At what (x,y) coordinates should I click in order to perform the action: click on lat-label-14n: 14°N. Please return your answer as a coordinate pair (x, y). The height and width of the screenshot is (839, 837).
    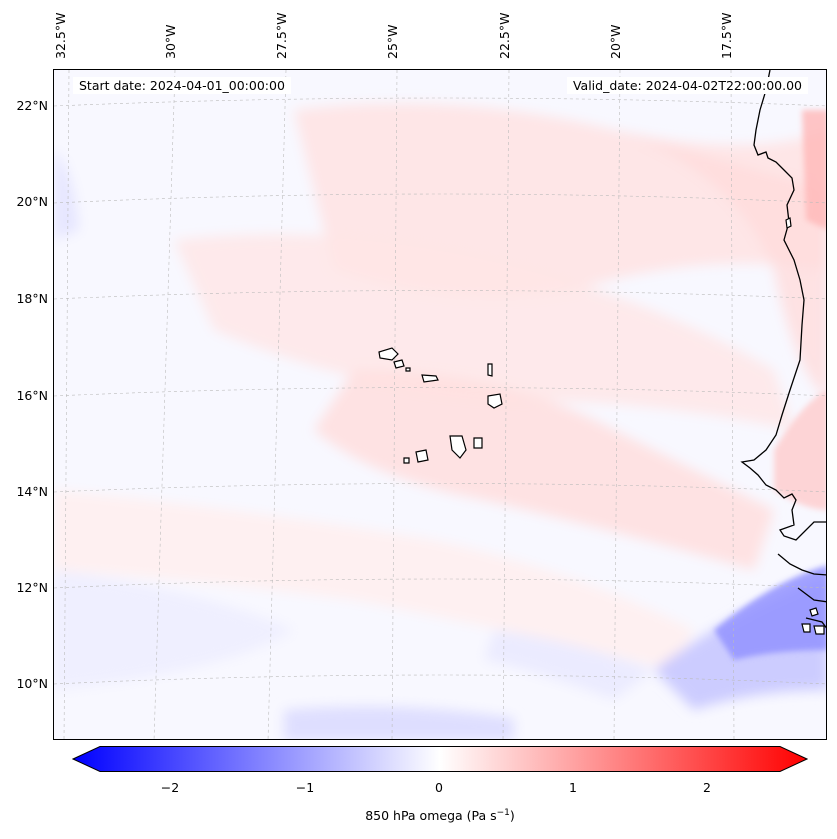
    Looking at the image, I should click on (32, 491).